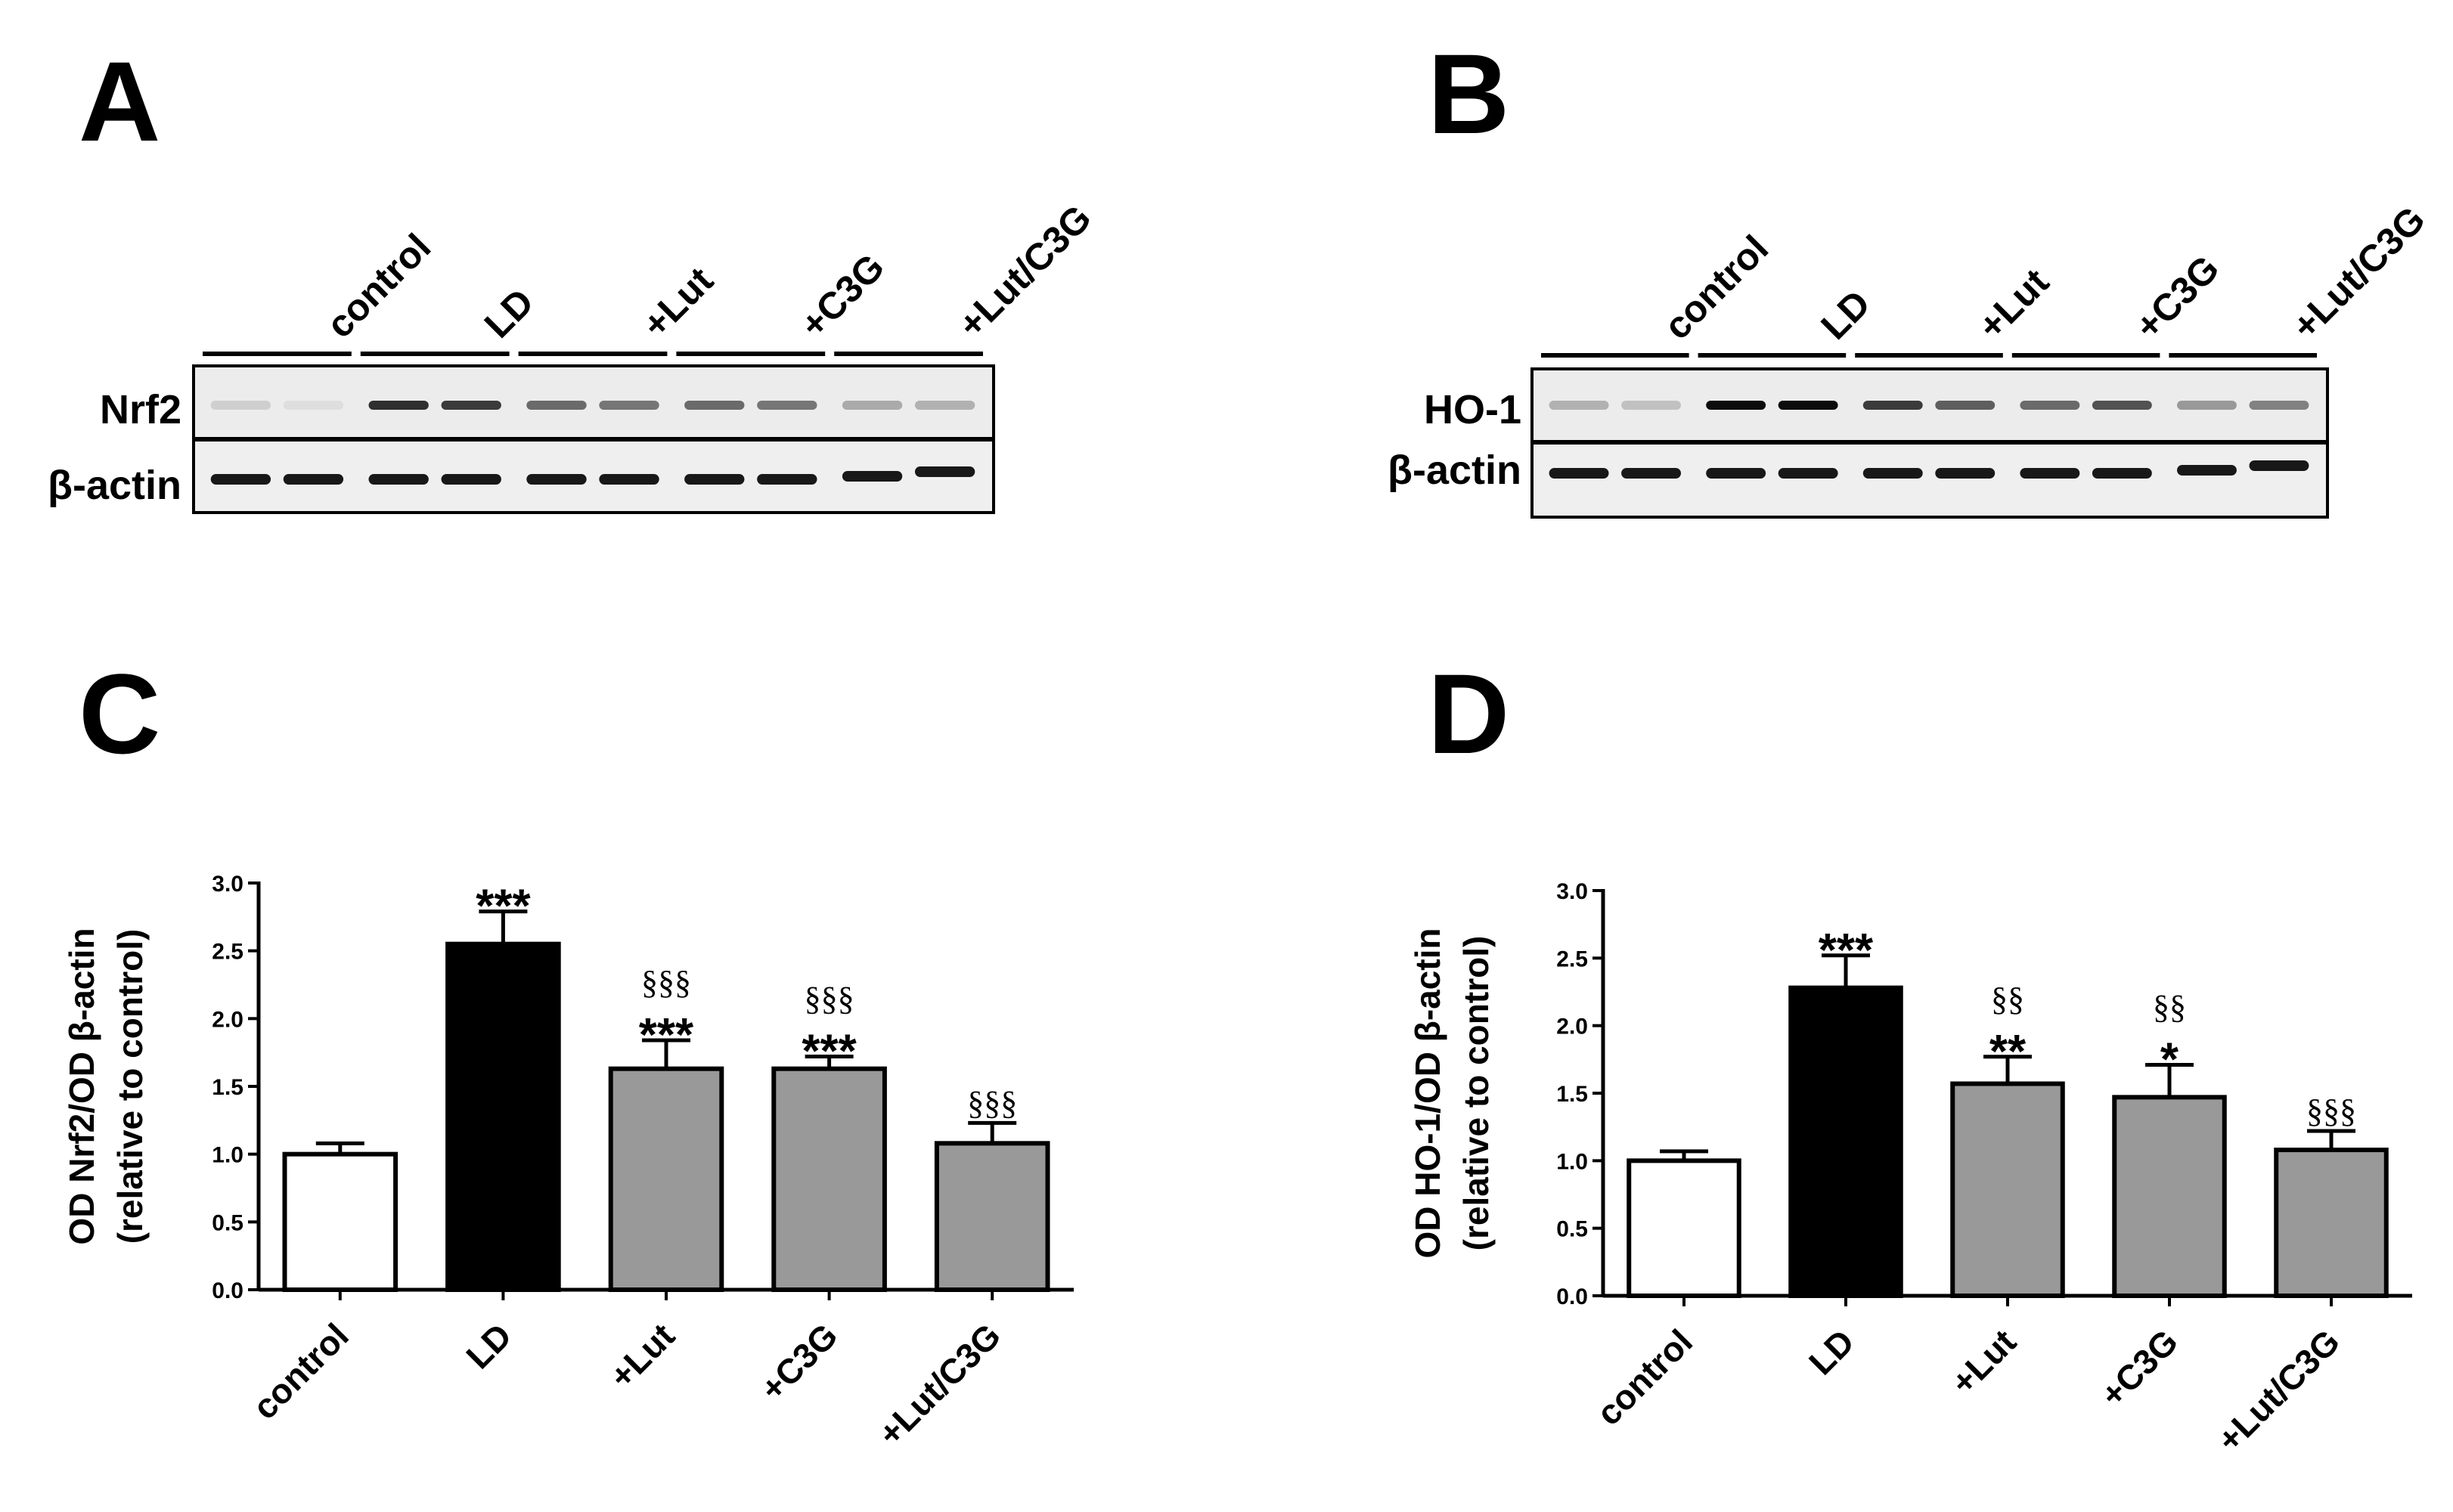 Image resolution: width=2453 pixels, height=1512 pixels. What do you see at coordinates (120, 101) in the screenshot?
I see `panel-label-a: A` at bounding box center [120, 101].